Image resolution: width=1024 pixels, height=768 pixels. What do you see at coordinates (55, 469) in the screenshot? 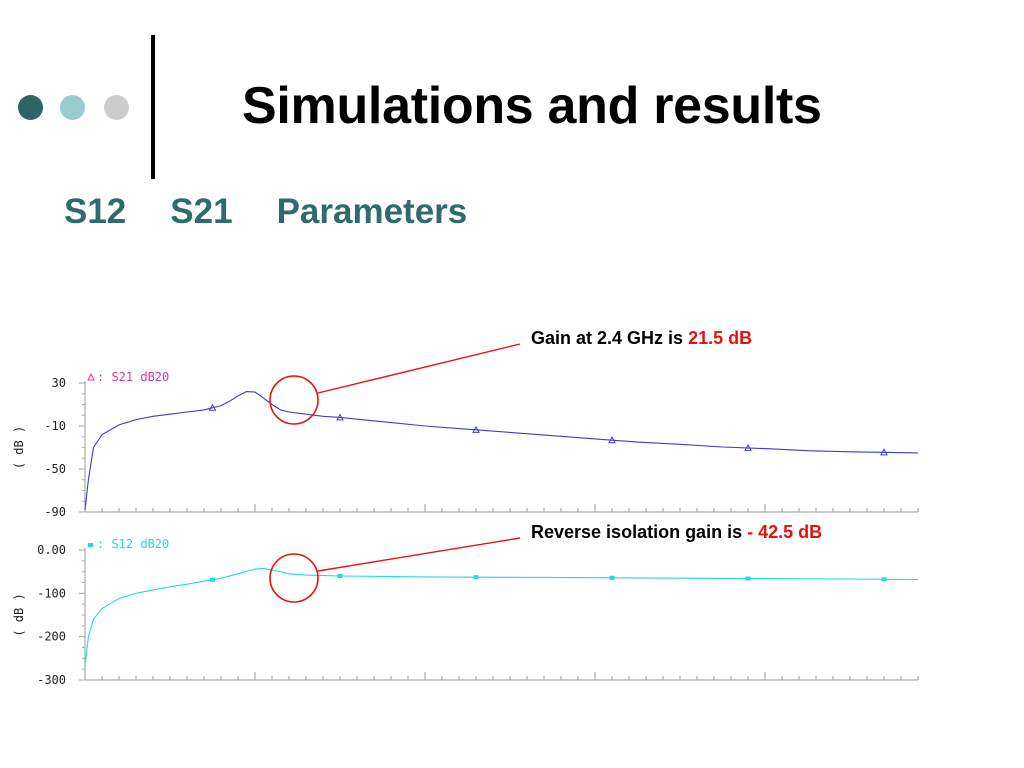
I see `y-tick-label: -50` at bounding box center [55, 469].